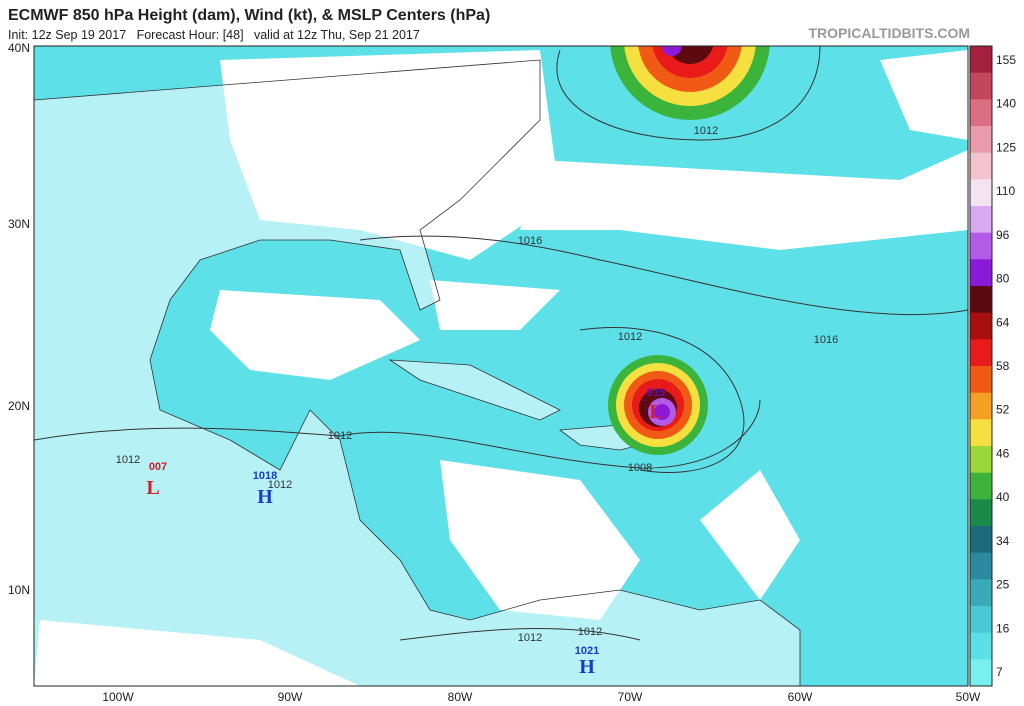  I want to click on lon-label: 100W, so click(118, 697).